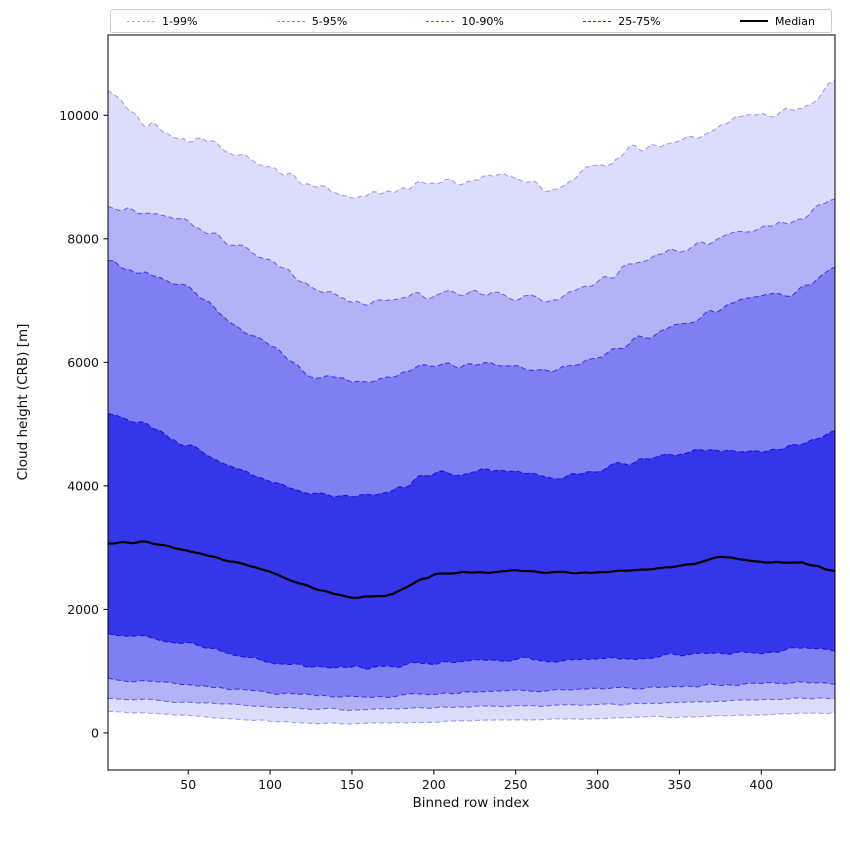  Describe the element at coordinates (680, 784) in the screenshot. I see `x-tick-label: 350` at that location.